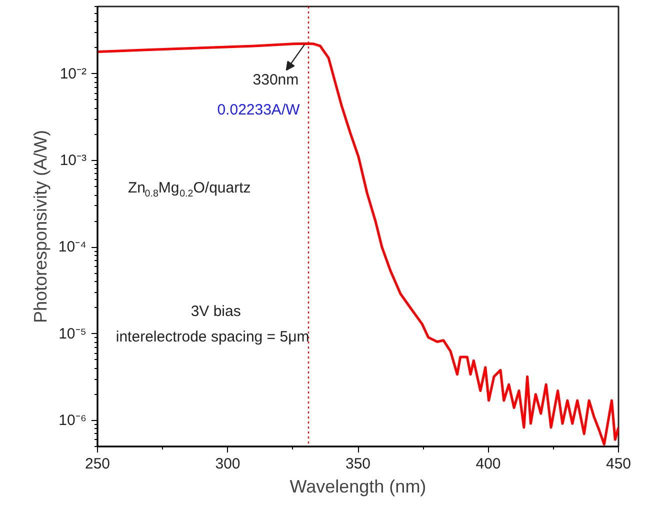 The image size is (645, 514). What do you see at coordinates (40, 227) in the screenshot?
I see `y-axis-title: Photoresponsivity (A/W)` at bounding box center [40, 227].